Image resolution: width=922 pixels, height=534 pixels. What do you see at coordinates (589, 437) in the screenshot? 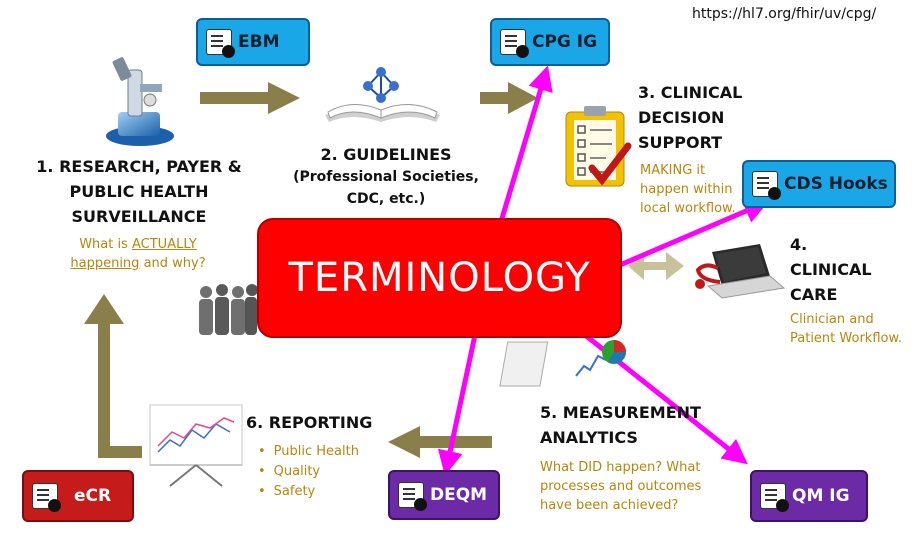
I see `measurement-title-line: ANALYTICS` at bounding box center [589, 437].